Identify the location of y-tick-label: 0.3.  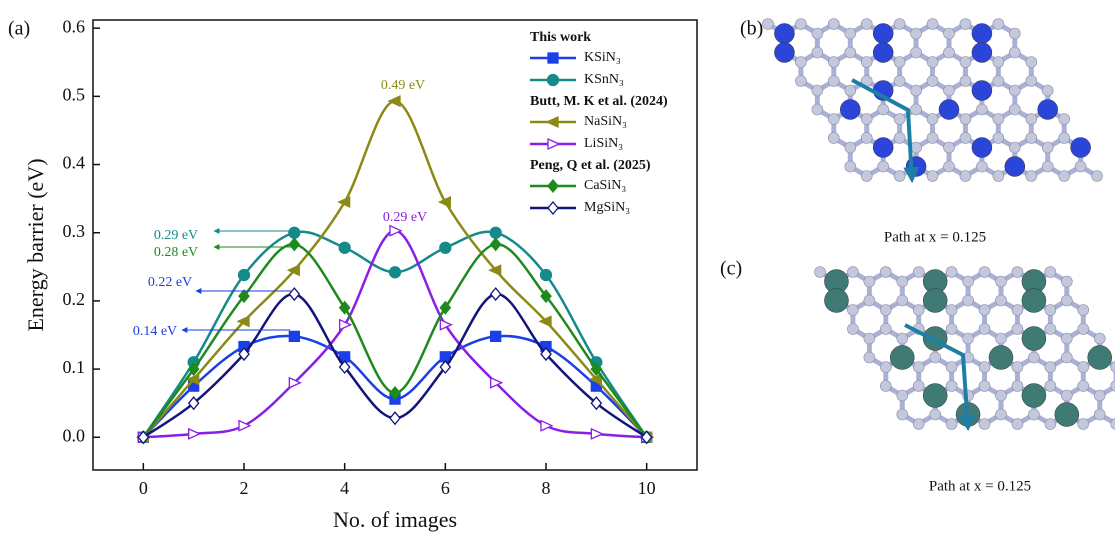
(74, 231).